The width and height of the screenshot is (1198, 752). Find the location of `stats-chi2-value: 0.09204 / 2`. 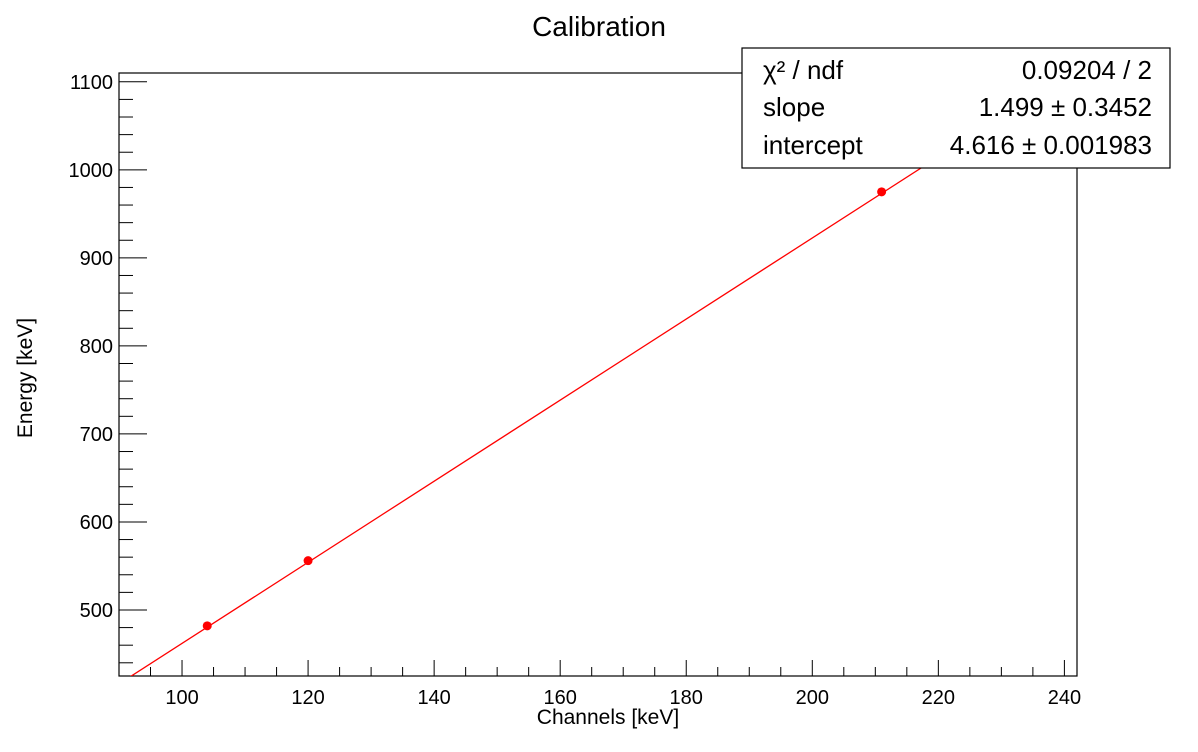

stats-chi2-value: 0.09204 / 2 is located at coordinates (1087, 70).